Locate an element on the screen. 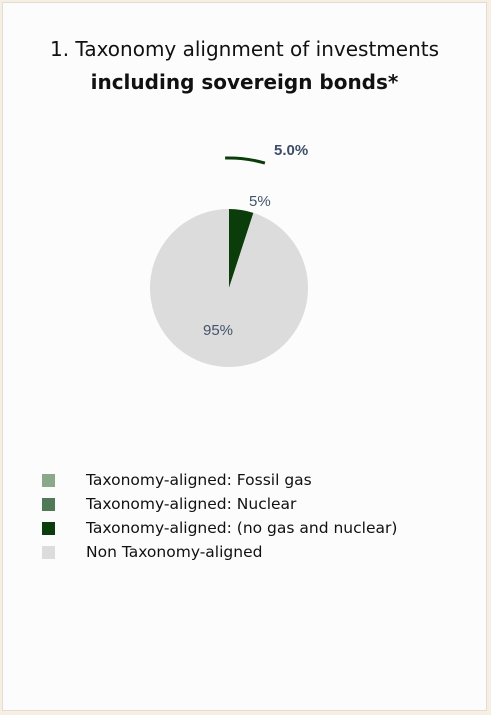 This screenshot has height=715, width=491. legend-item-non-aligned: Non Taxonomy-aligned is located at coordinates (219, 552).